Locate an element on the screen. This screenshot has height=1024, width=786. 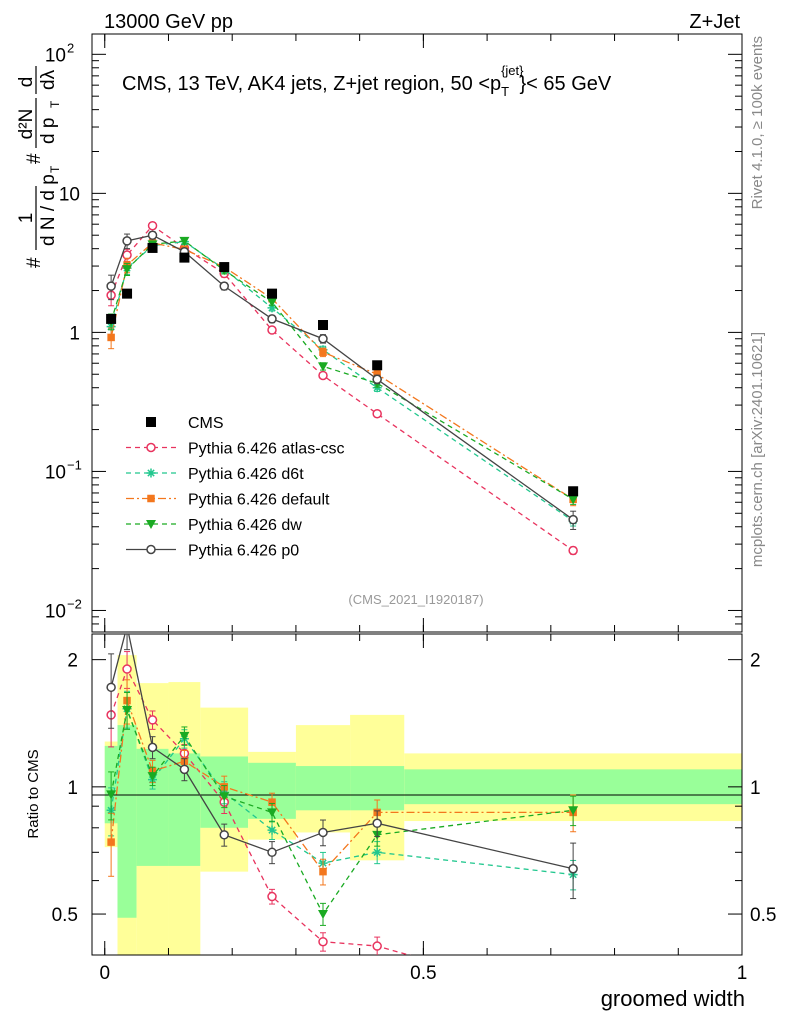
ratio-y-tick-label-right: 0.5 is located at coordinates (763, 915).